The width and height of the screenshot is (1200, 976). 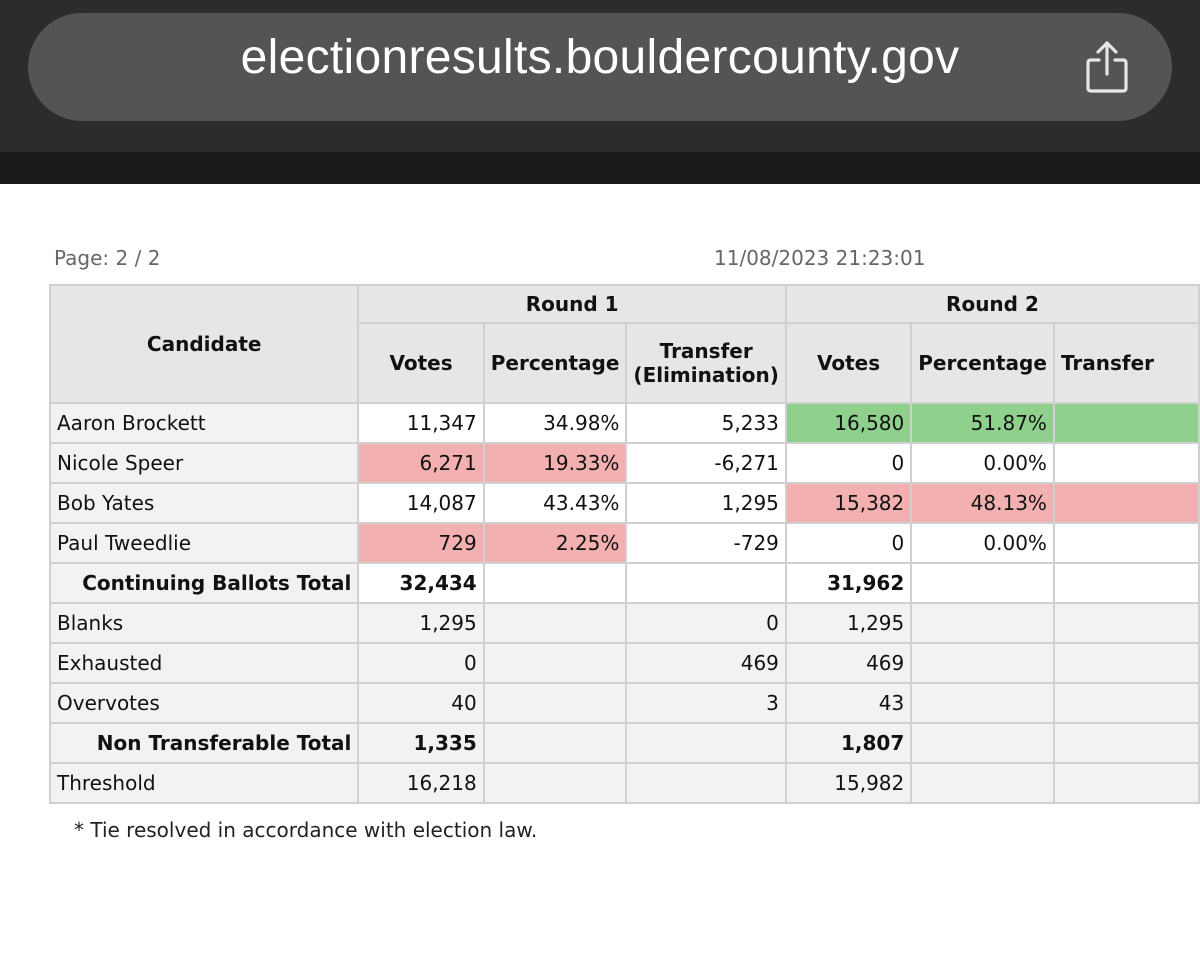 What do you see at coordinates (421, 743) in the screenshot?
I see `r1-votes: 1,335` at bounding box center [421, 743].